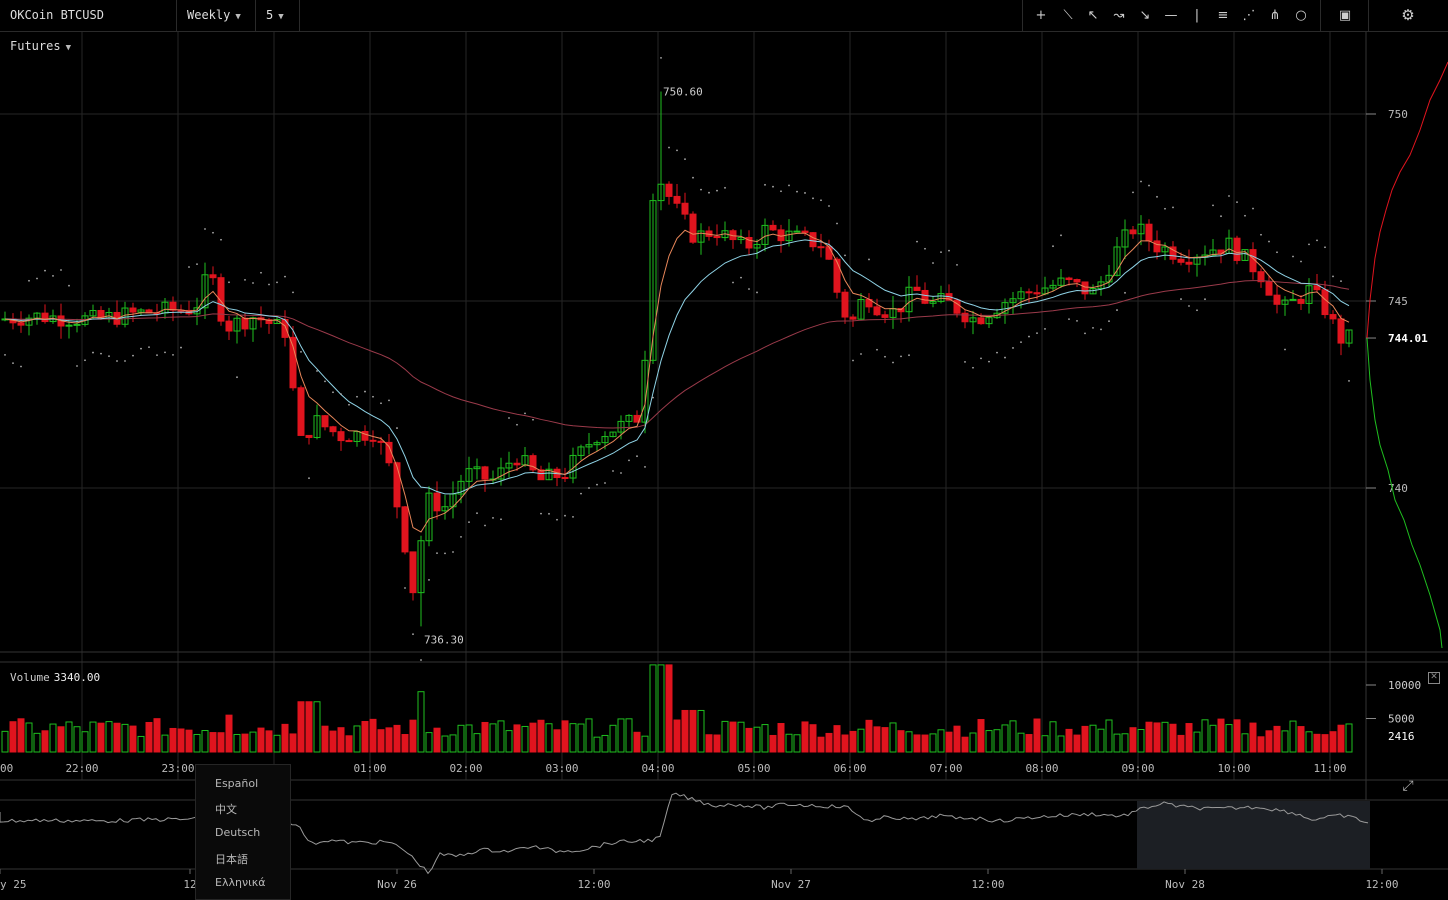 The width and height of the screenshot is (1448, 900). What do you see at coordinates (278, 15) in the screenshot?
I see `interval-selector: 5 ▼` at bounding box center [278, 15].